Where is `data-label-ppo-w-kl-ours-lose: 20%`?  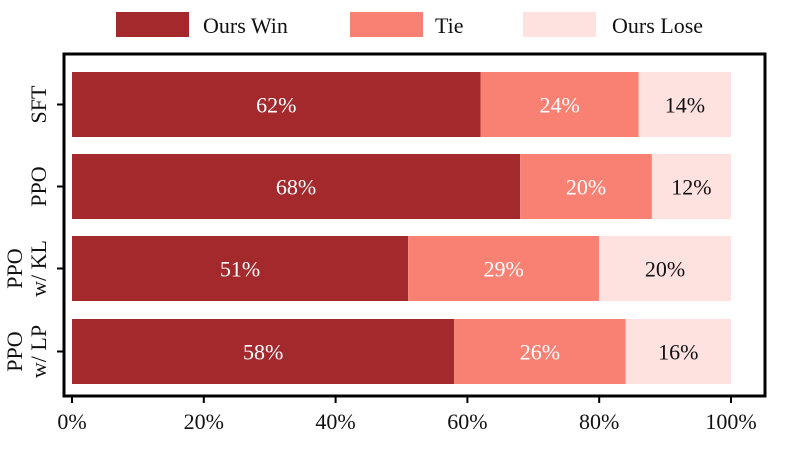 data-label-ppo-w-kl-ours-lose: 20% is located at coordinates (665, 269).